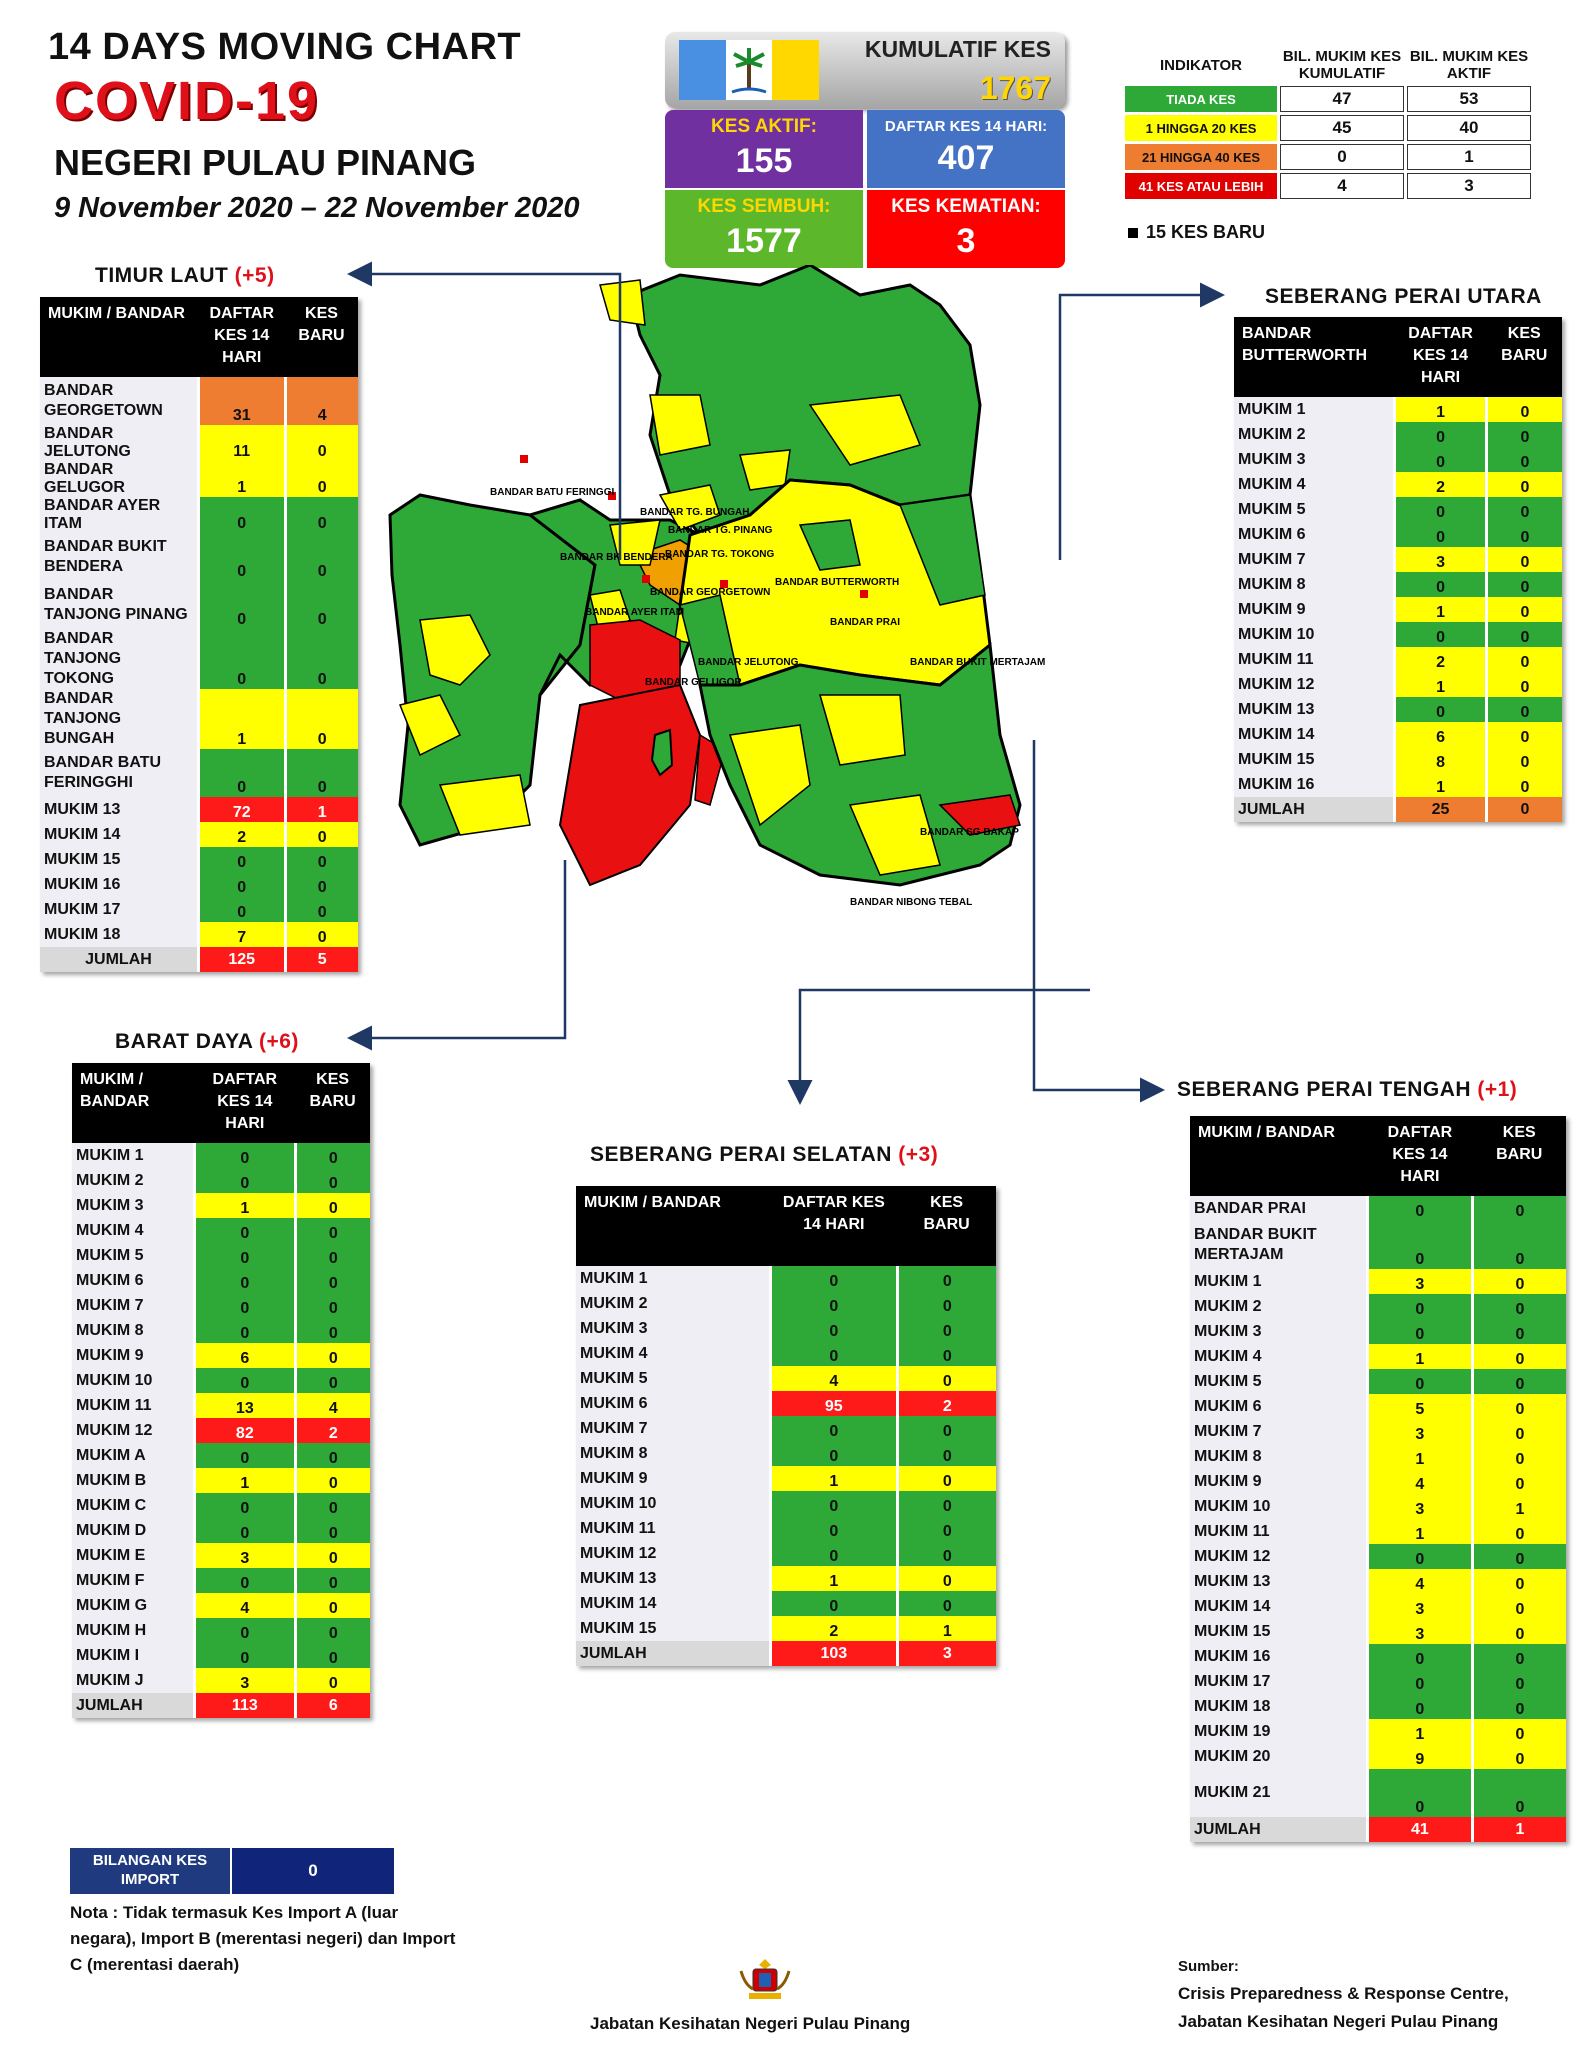 This screenshot has width=1593, height=2048. I want to click on total-kes-baru: 6, so click(331, 1705).